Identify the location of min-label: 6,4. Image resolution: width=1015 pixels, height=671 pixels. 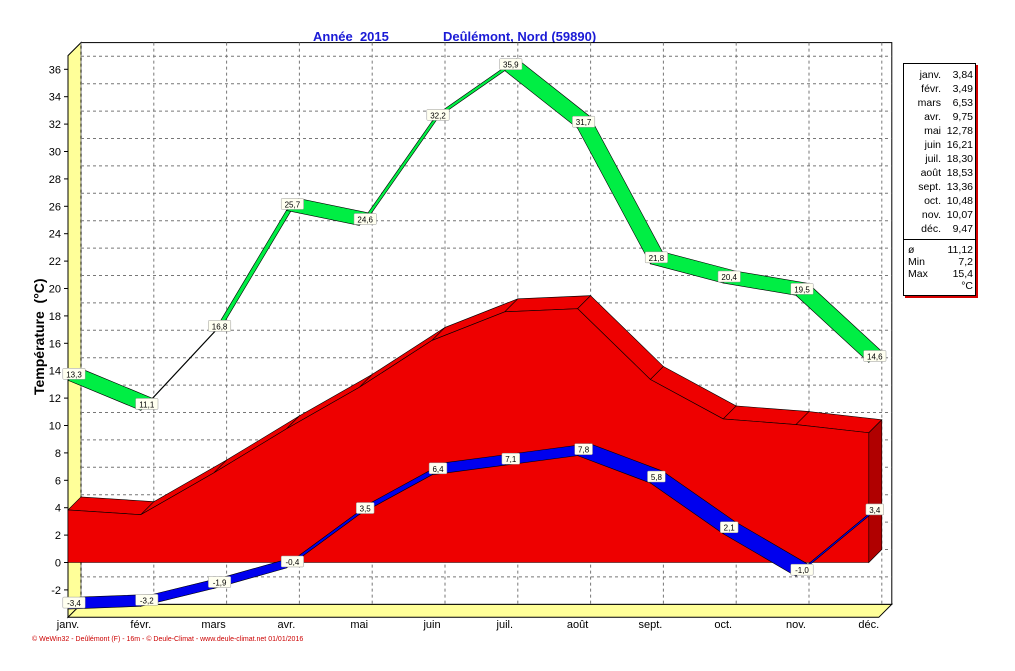
(438, 469).